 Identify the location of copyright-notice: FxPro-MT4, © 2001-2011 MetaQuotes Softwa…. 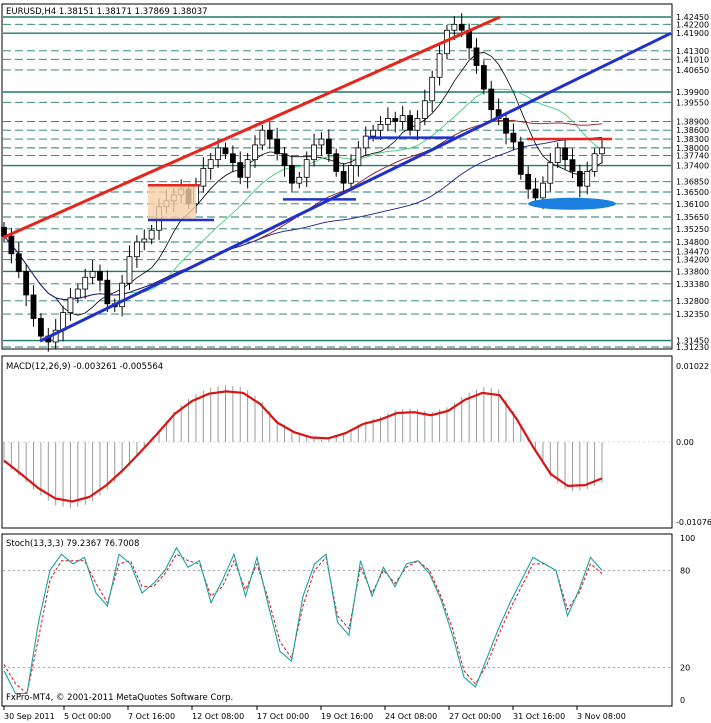
(119, 698).